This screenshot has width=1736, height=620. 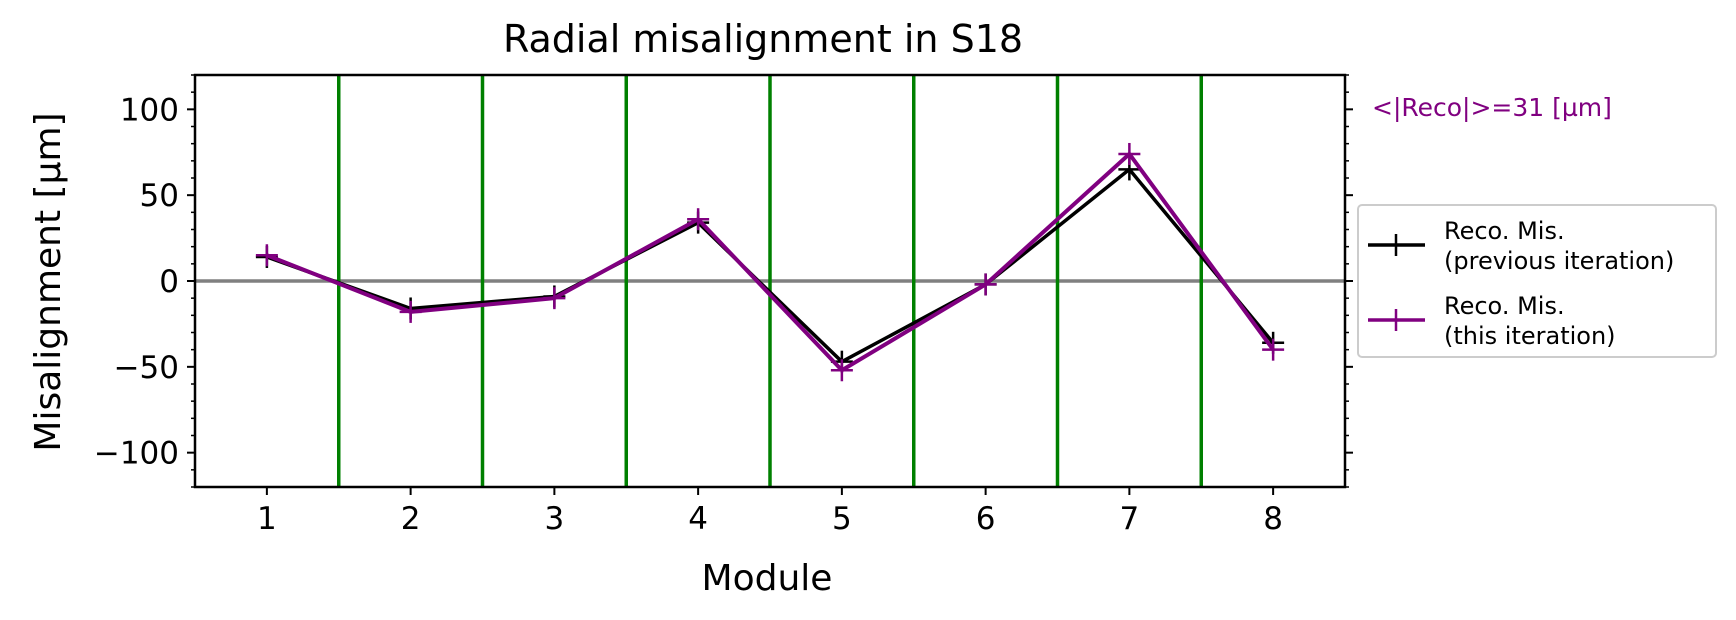 I want to click on x-tick-label: 1, so click(x=267, y=519).